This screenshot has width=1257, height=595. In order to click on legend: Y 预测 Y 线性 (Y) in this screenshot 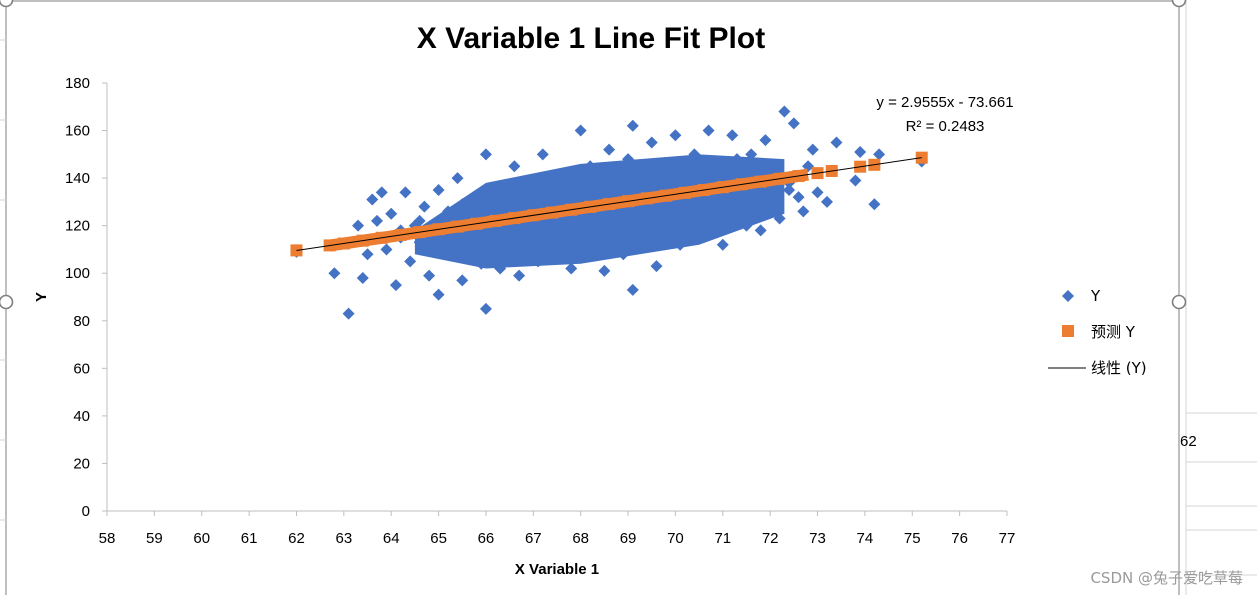, I will do `click(1097, 332)`.